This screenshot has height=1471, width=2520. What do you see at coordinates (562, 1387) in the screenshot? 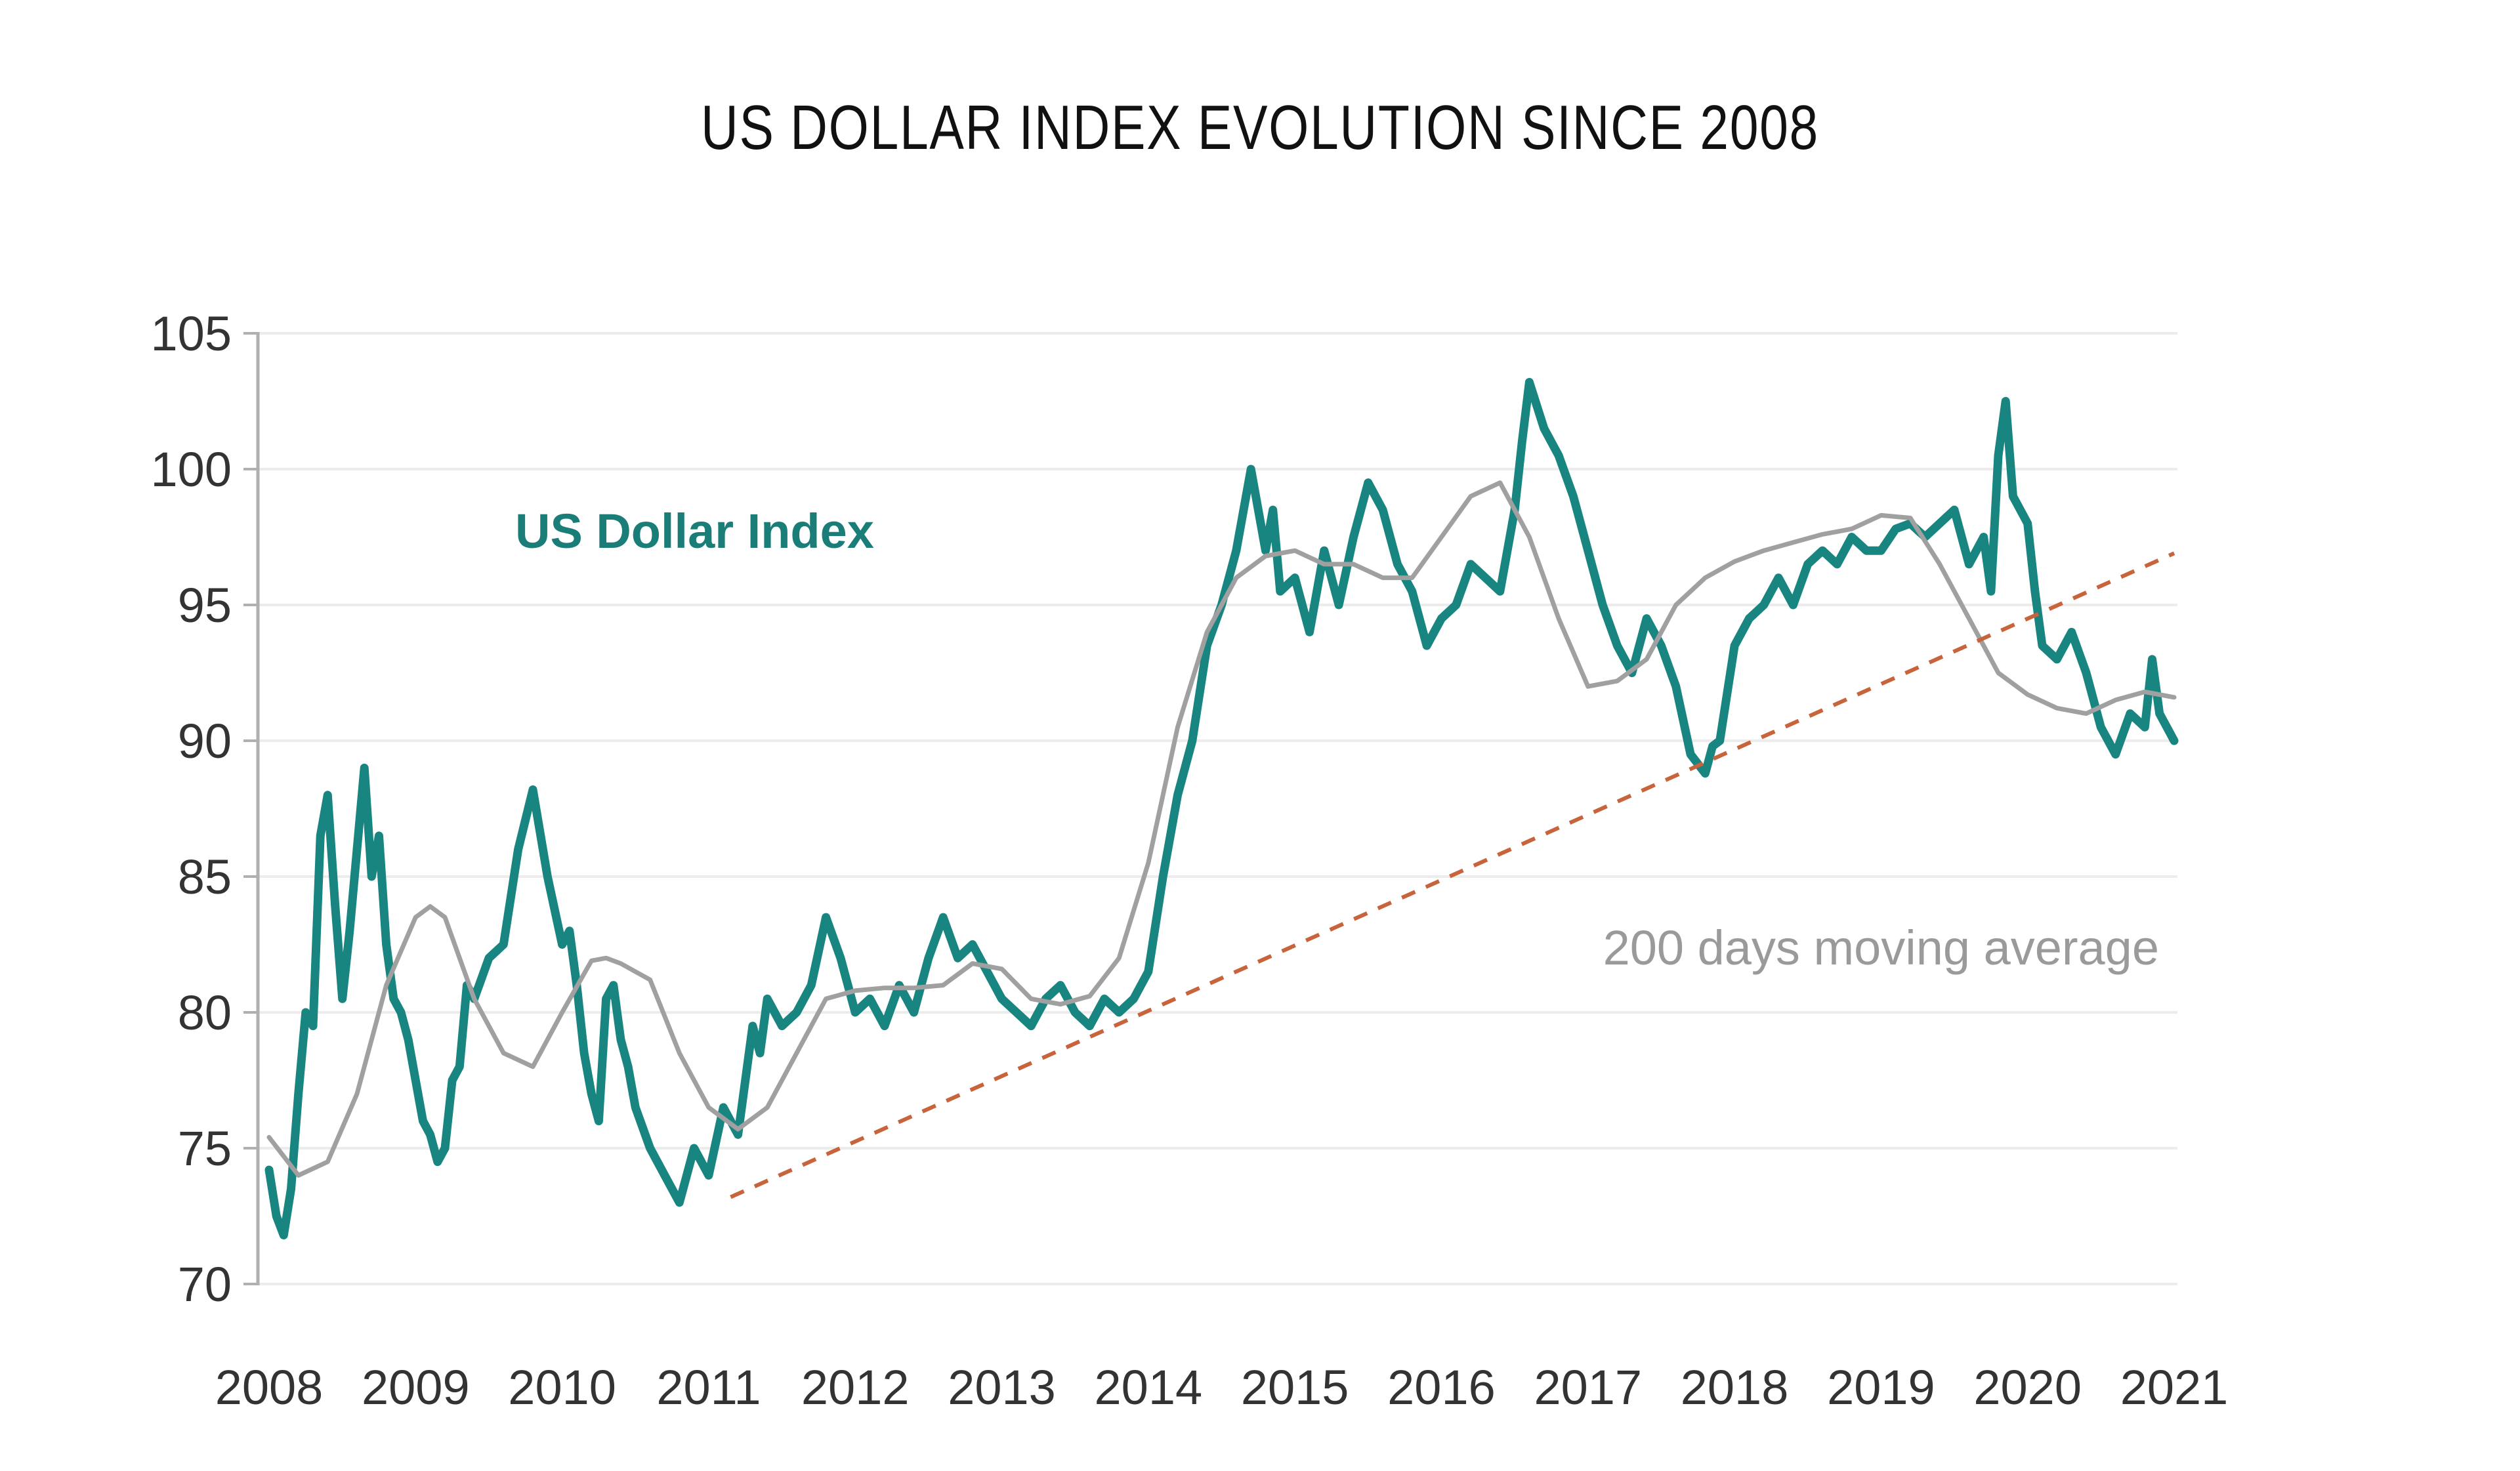
I see `x-tick-label: 2010` at bounding box center [562, 1387].